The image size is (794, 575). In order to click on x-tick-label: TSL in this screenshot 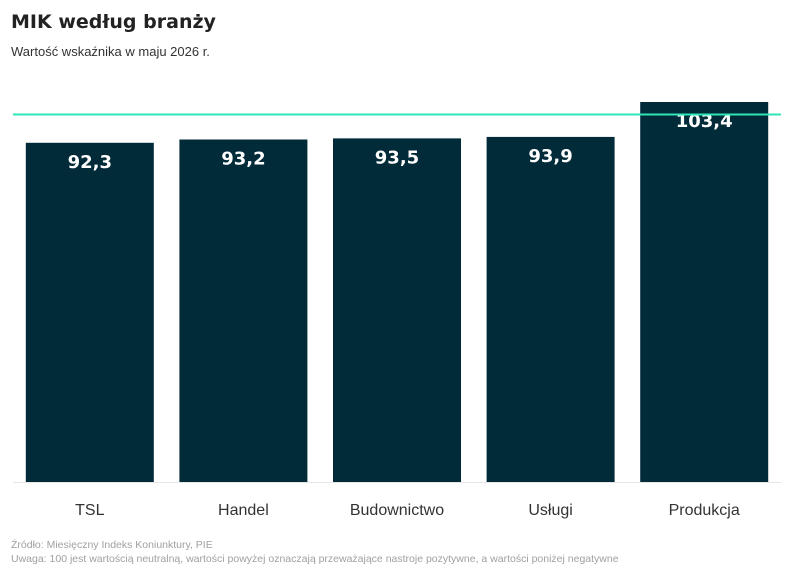, I will do `click(89, 510)`.